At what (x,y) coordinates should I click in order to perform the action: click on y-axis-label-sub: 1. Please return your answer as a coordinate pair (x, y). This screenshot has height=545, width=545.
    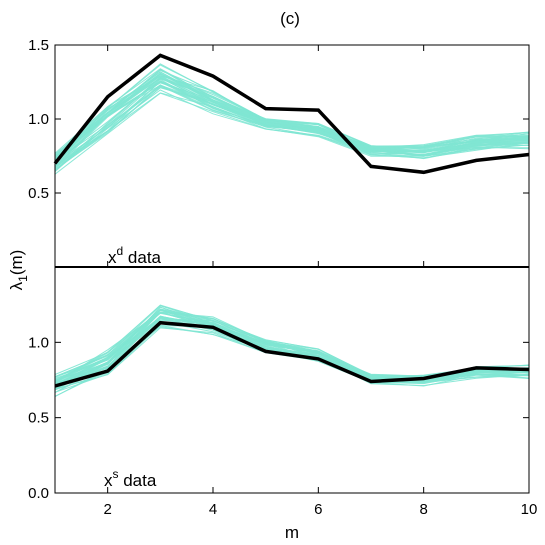
    Looking at the image, I should click on (23, 278).